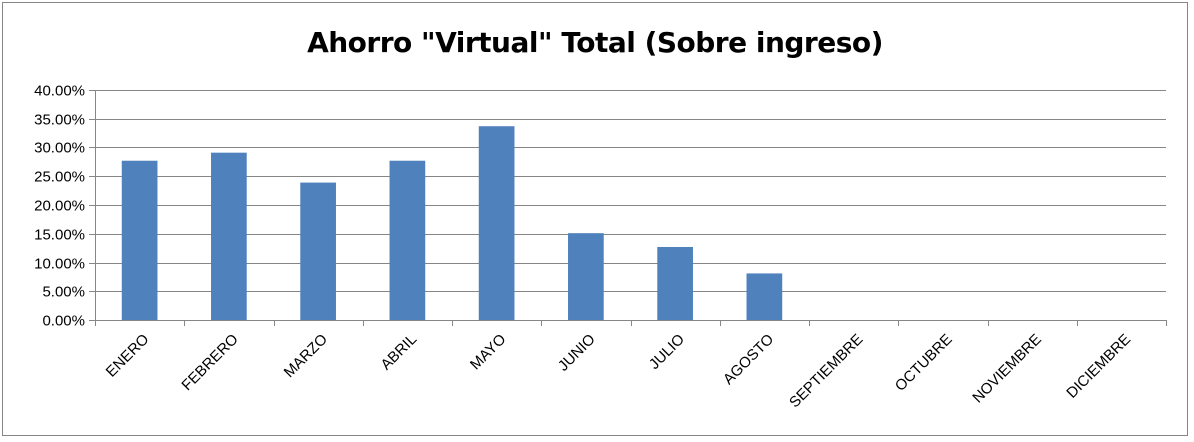 The height and width of the screenshot is (442, 1194). I want to click on y-tick-label: 35.00%, so click(59, 120).